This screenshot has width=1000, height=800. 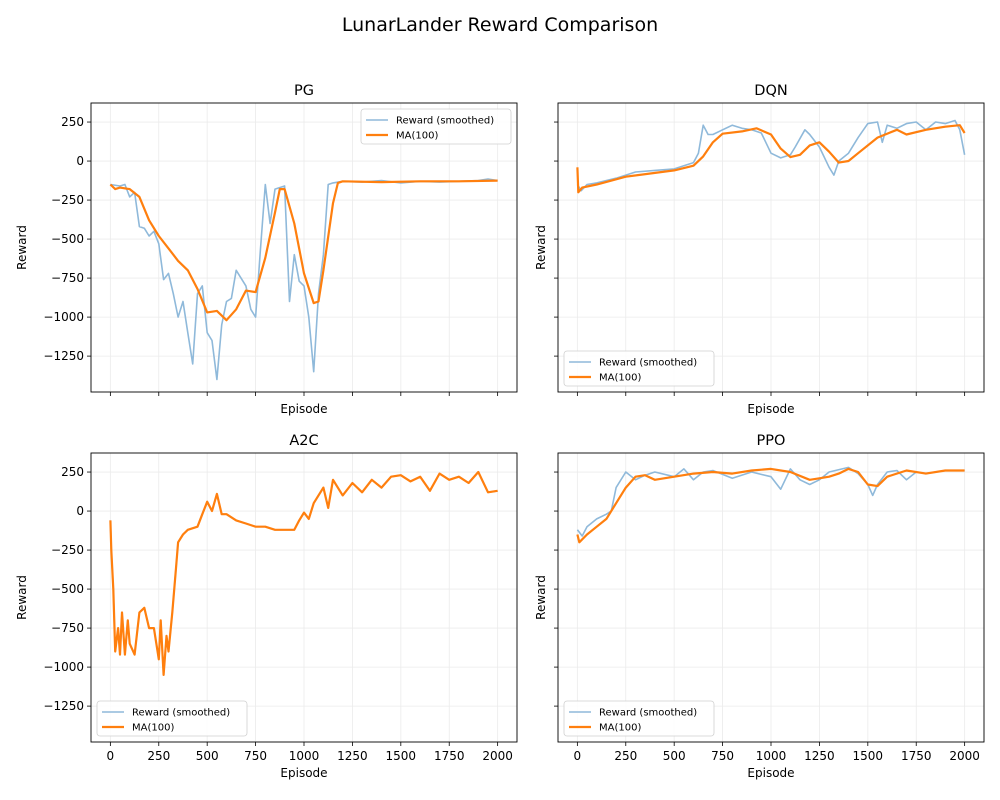 What do you see at coordinates (770, 91) in the screenshot?
I see `subplot-title: DQN` at bounding box center [770, 91].